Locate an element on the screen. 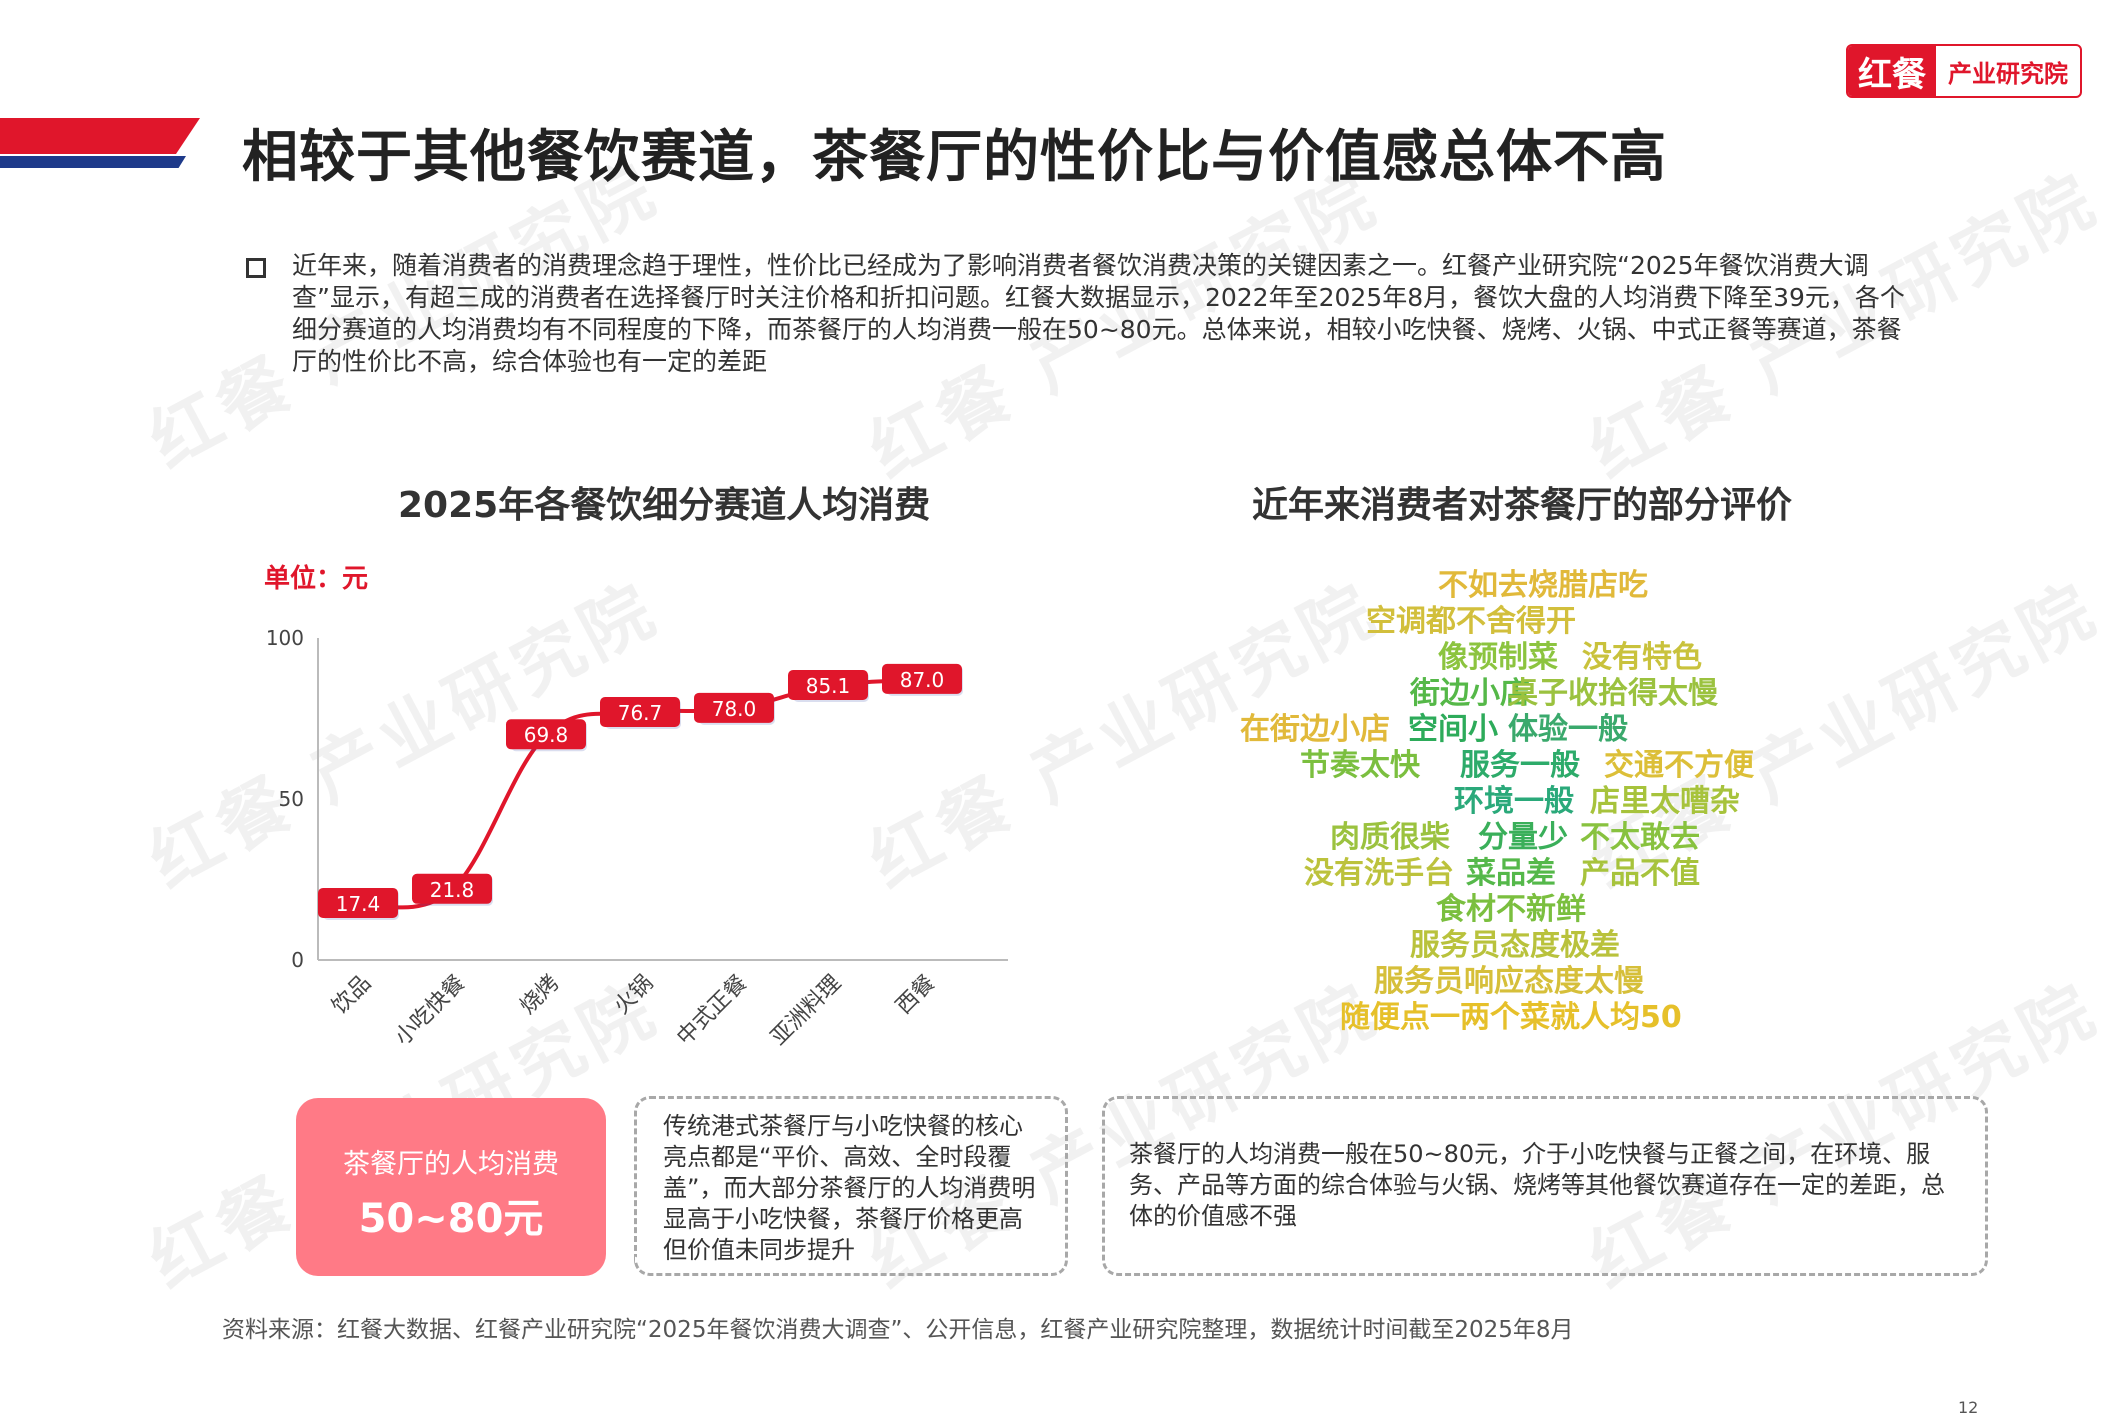 The image size is (2126, 1418). wordcloud-word: 没有洗手台 is located at coordinates (1379, 873).